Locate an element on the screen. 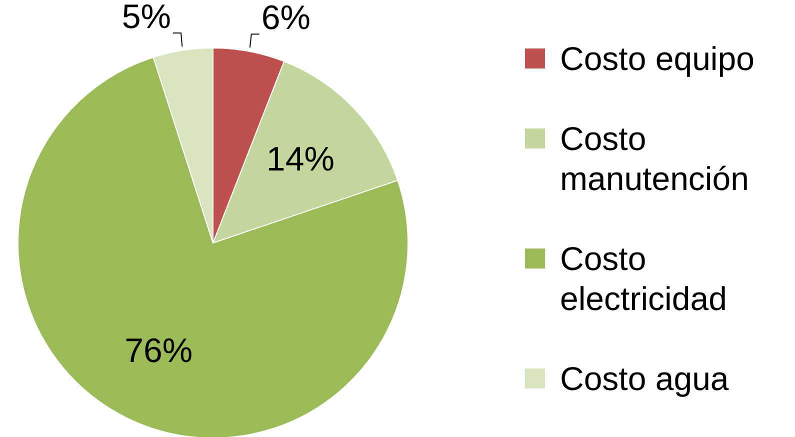 The height and width of the screenshot is (437, 795). data-label: 6% is located at coordinates (285, 19).